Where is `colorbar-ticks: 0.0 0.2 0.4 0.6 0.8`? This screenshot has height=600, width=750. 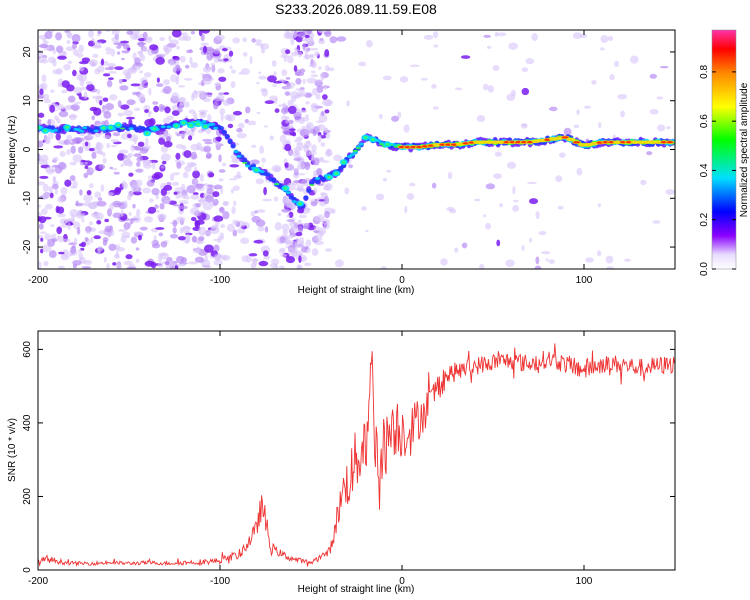
colorbar-ticks: 0.0 0.2 0.4 0.6 0.8 is located at coordinates (717, 170).